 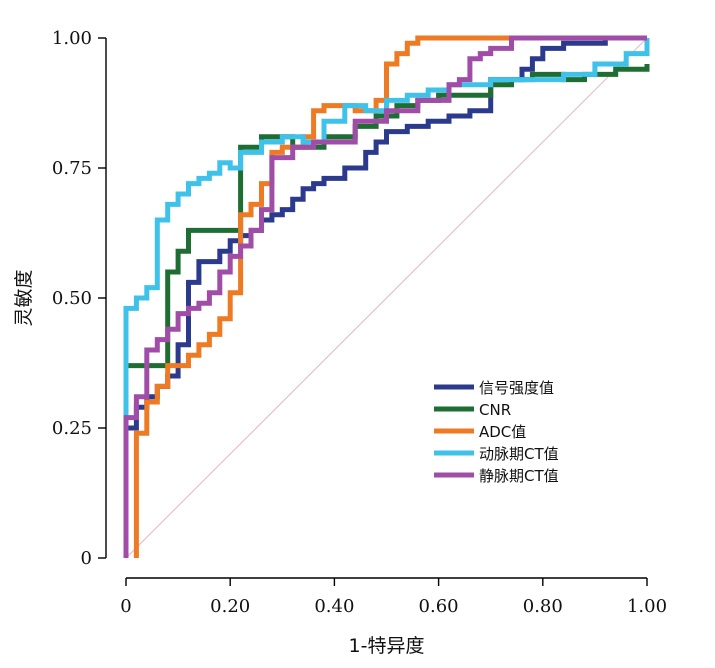 What do you see at coordinates (439, 606) in the screenshot?
I see `x-tick-label-3: 0.60` at bounding box center [439, 606].